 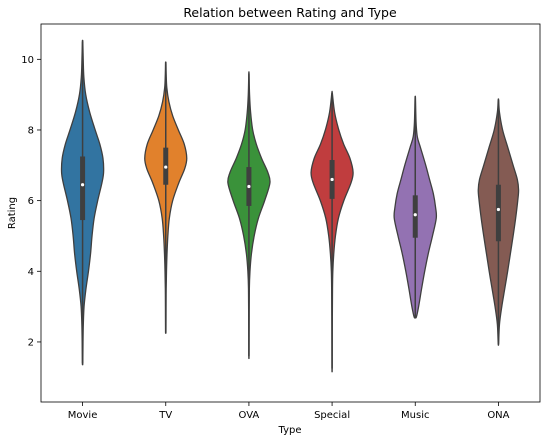 I want to click on x-tick-label: OVA, so click(x=249, y=415).